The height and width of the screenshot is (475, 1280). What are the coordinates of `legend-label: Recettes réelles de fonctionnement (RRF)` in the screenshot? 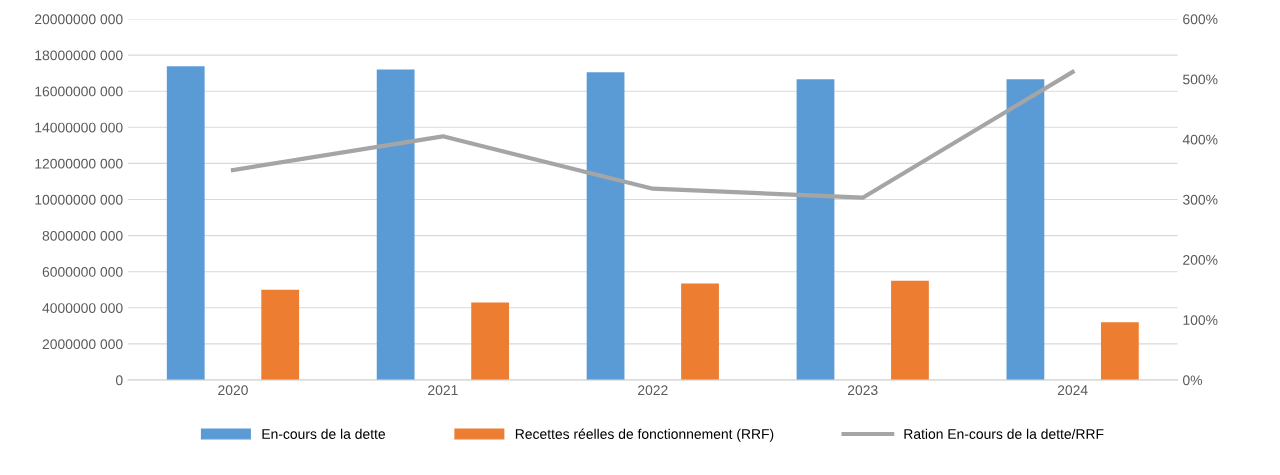 It's located at (644, 435).